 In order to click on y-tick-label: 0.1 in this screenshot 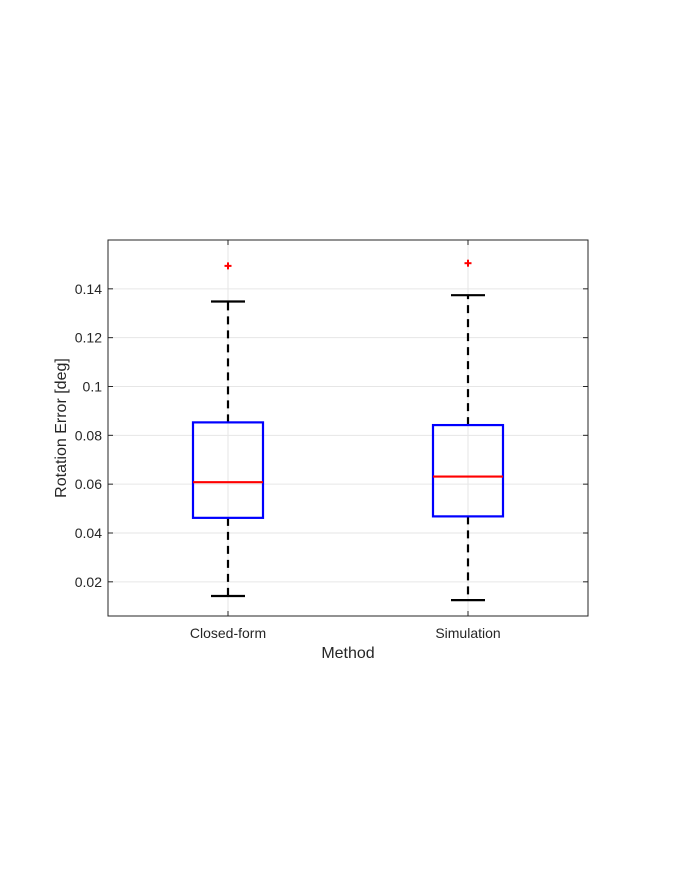, I will do `click(93, 386)`.